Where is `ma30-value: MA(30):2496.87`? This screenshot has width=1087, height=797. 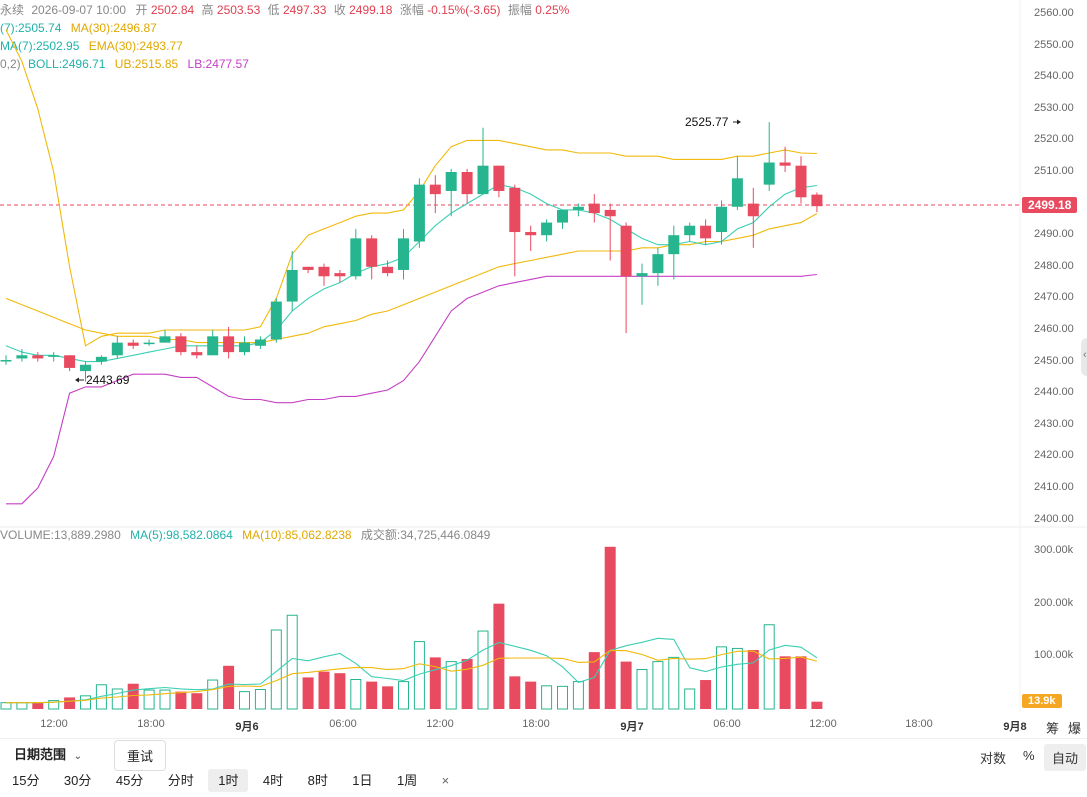
ma30-value: MA(30):2496.87 is located at coordinates (113, 28).